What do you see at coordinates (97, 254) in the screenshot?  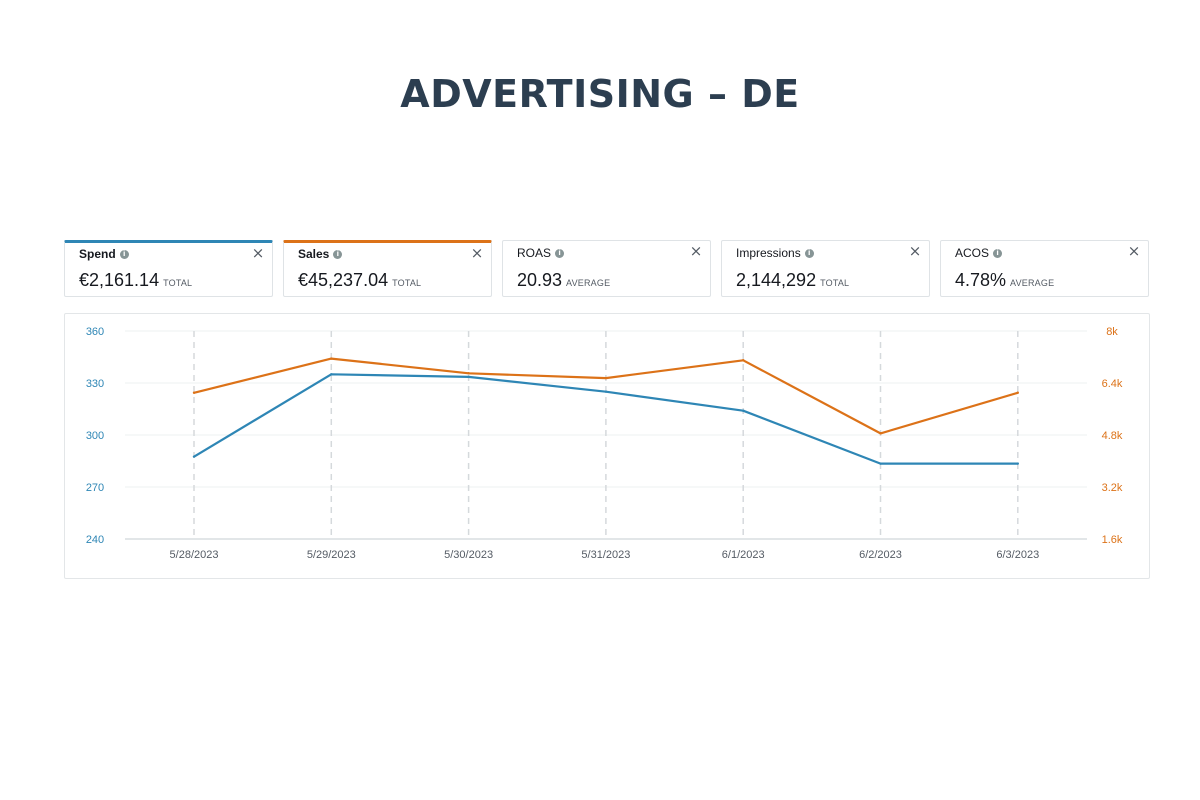 I see `metric-label: Spend` at bounding box center [97, 254].